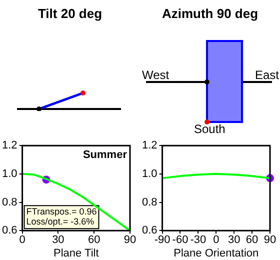 This screenshot has width=280, height=260. What do you see at coordinates (180, 240) in the screenshot?
I see `x-tick-label: -60` at bounding box center [180, 240].